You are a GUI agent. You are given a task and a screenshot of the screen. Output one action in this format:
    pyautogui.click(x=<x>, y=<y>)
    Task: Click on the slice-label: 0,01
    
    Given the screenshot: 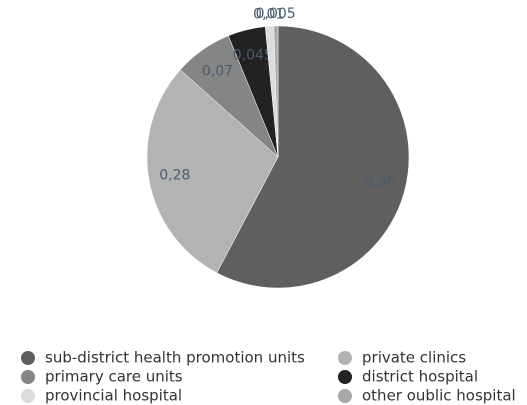 What is the action you would take?
    pyautogui.click(x=268, y=14)
    